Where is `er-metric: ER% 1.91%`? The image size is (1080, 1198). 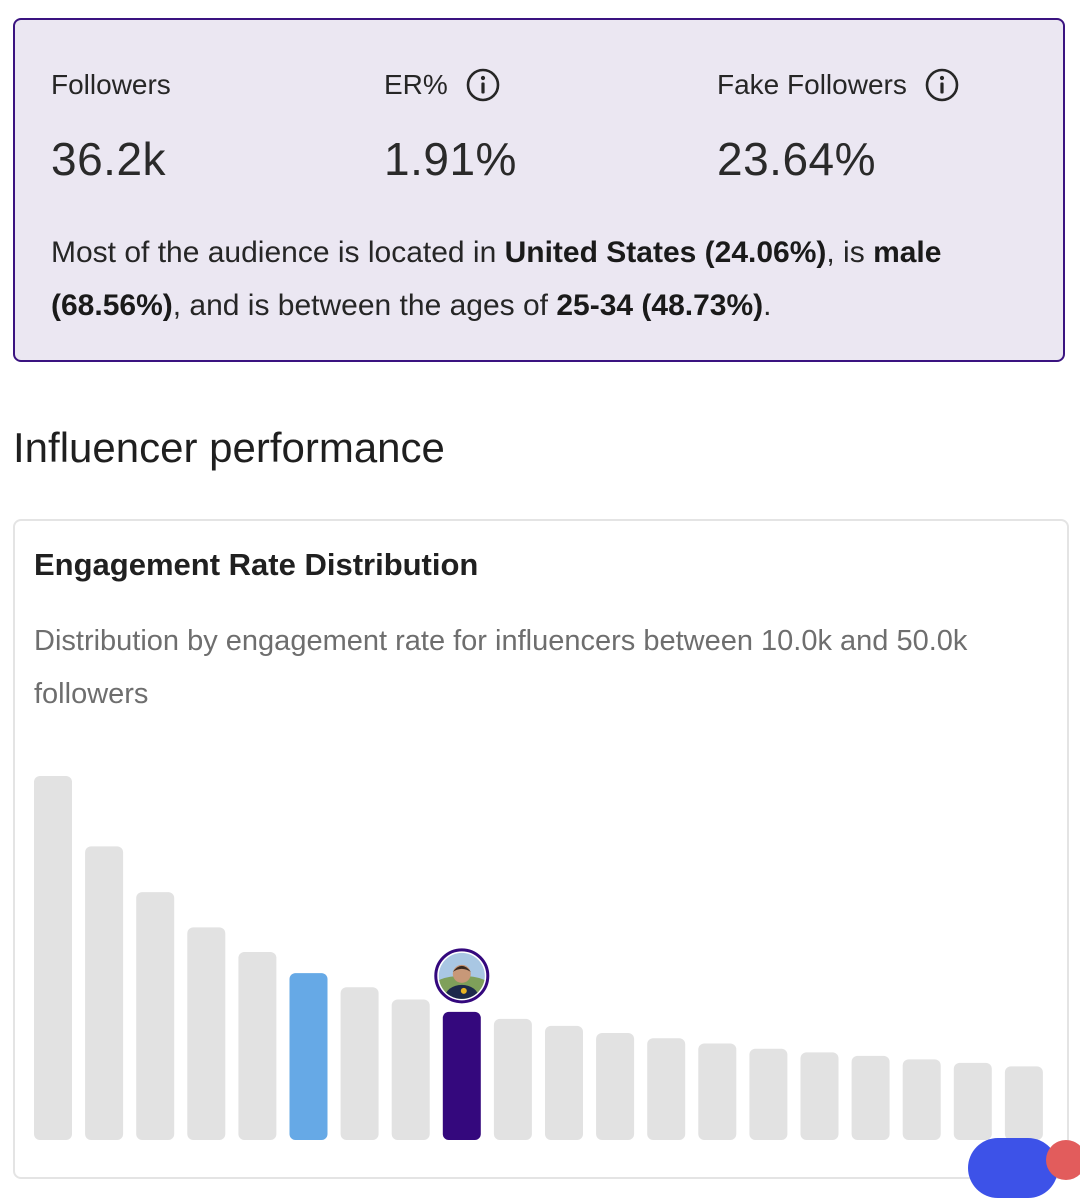
er-metric: ER% 1.91% is located at coordinates (450, 127).